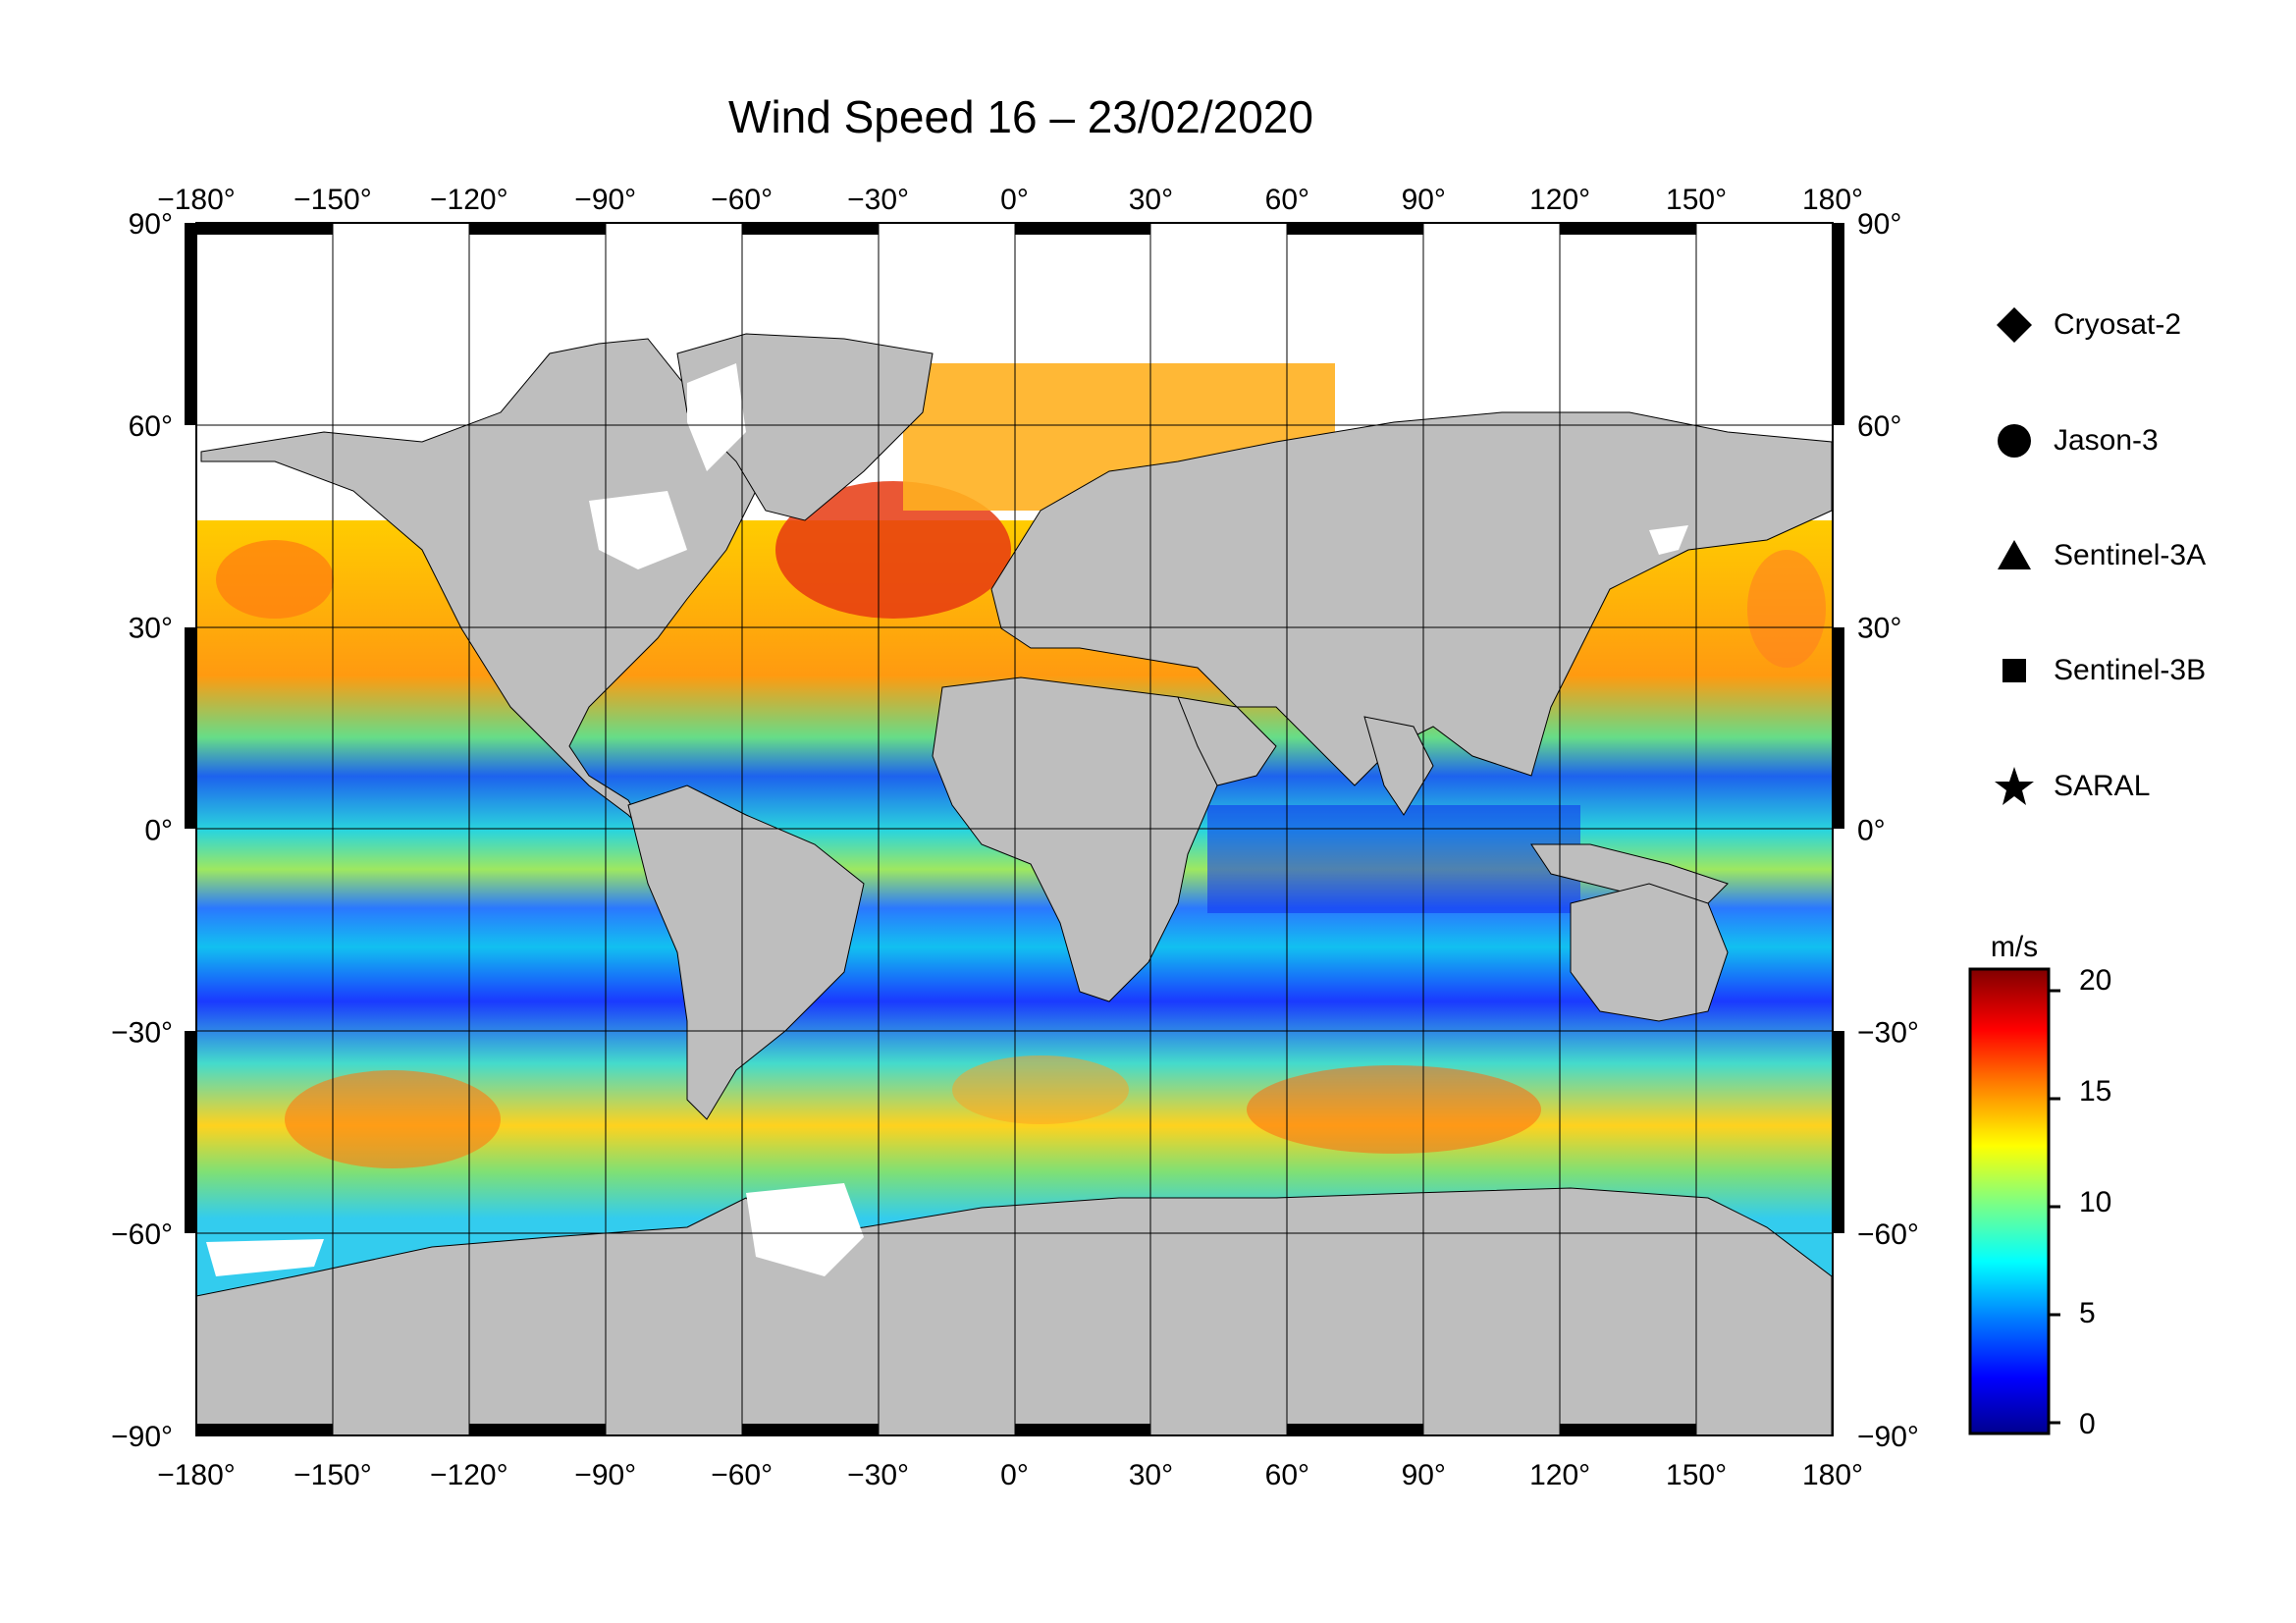  I want to click on lat-tick-label-left: 0°, so click(158, 831).